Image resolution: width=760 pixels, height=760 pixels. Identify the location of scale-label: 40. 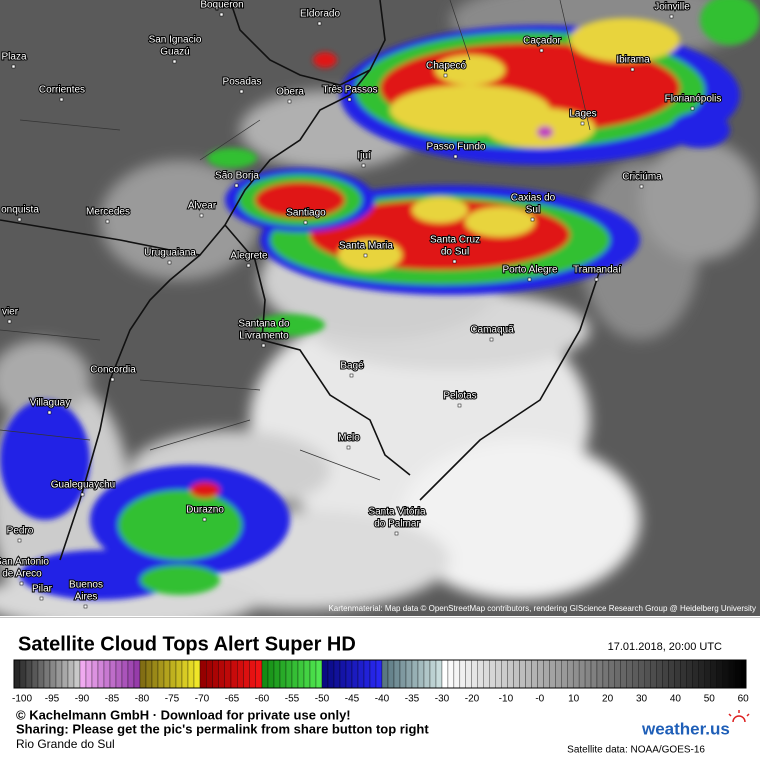
(676, 699).